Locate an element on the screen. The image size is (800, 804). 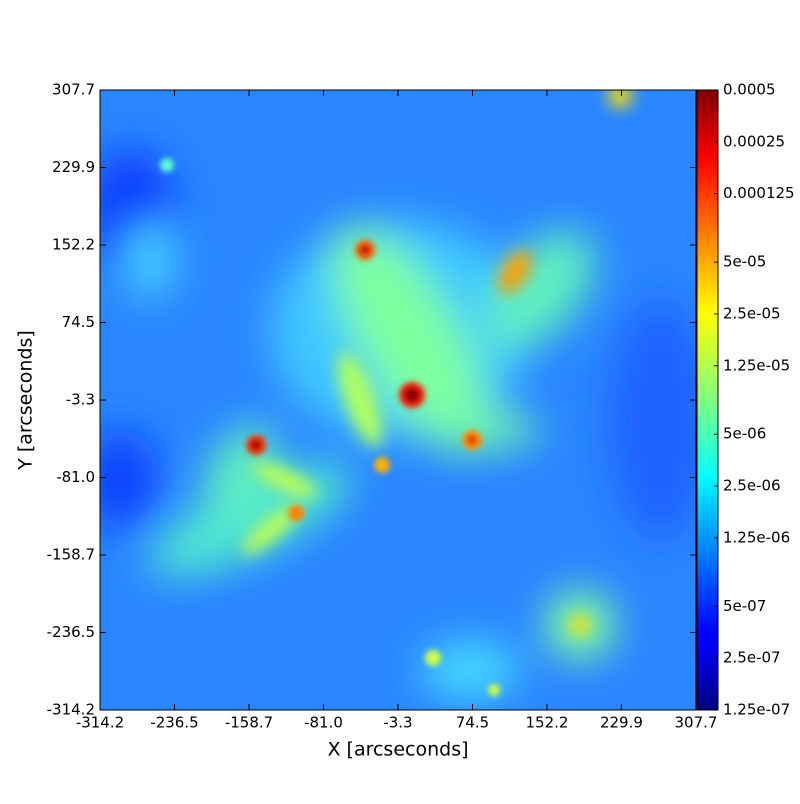
colorbar-tick-label: 1.25e-07 is located at coordinates (756, 710).